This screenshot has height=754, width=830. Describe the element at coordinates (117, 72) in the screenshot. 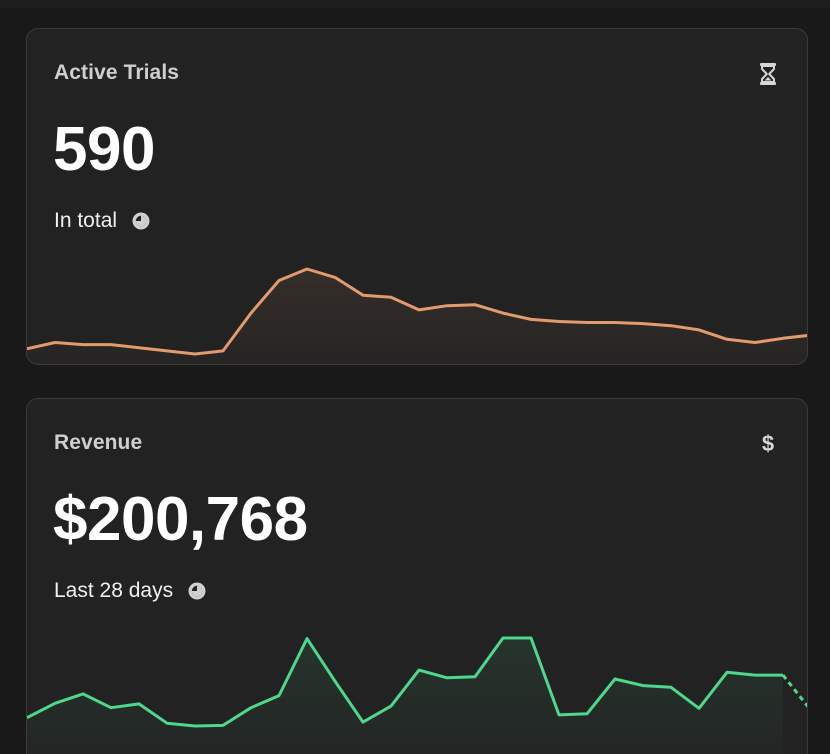

I see `card-title: Active Trials` at that location.